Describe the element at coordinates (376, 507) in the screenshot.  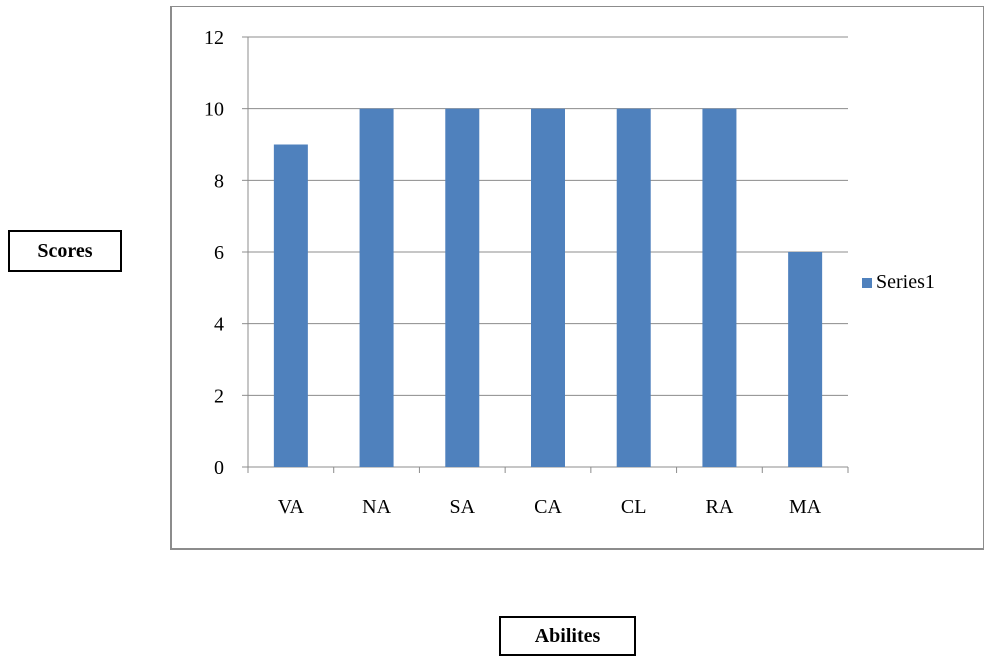
I see `x-tick-label: NA` at that location.